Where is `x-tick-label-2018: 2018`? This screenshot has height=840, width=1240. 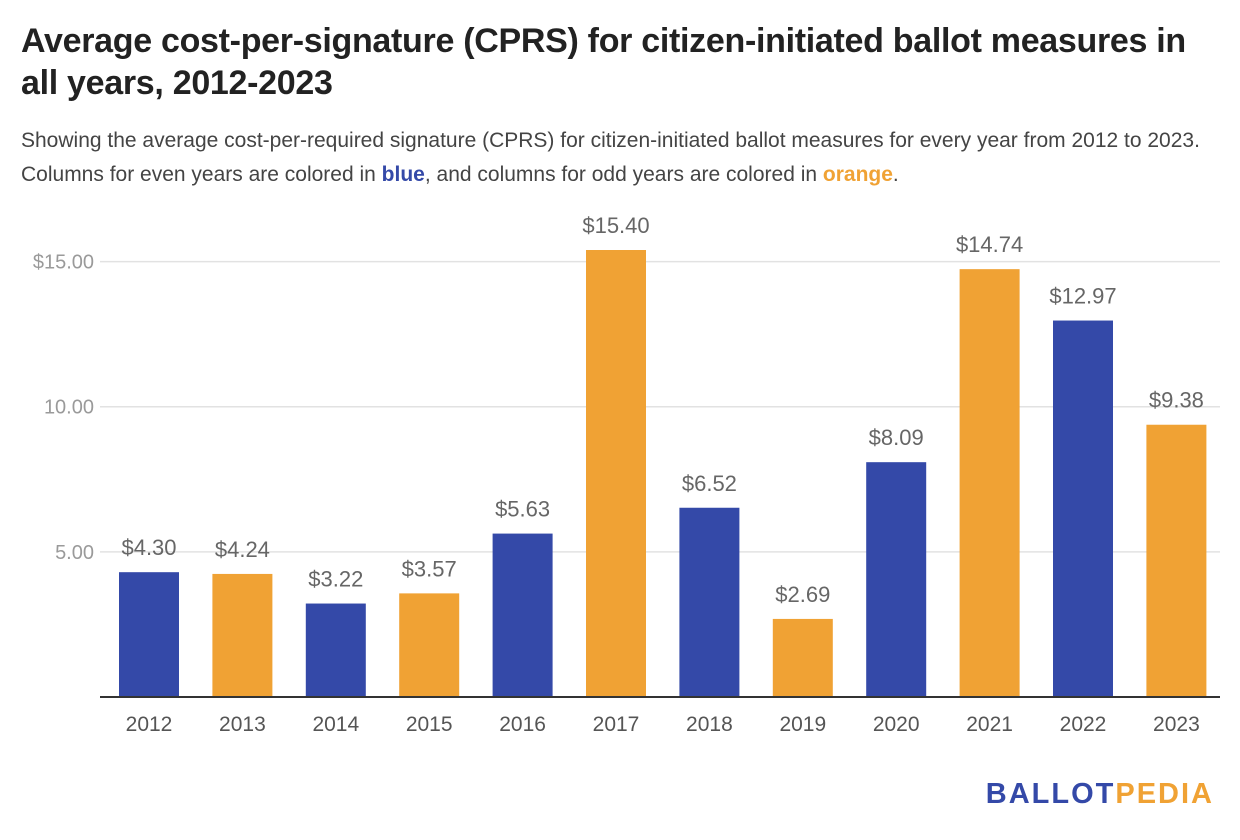
x-tick-label-2018: 2018 is located at coordinates (709, 724).